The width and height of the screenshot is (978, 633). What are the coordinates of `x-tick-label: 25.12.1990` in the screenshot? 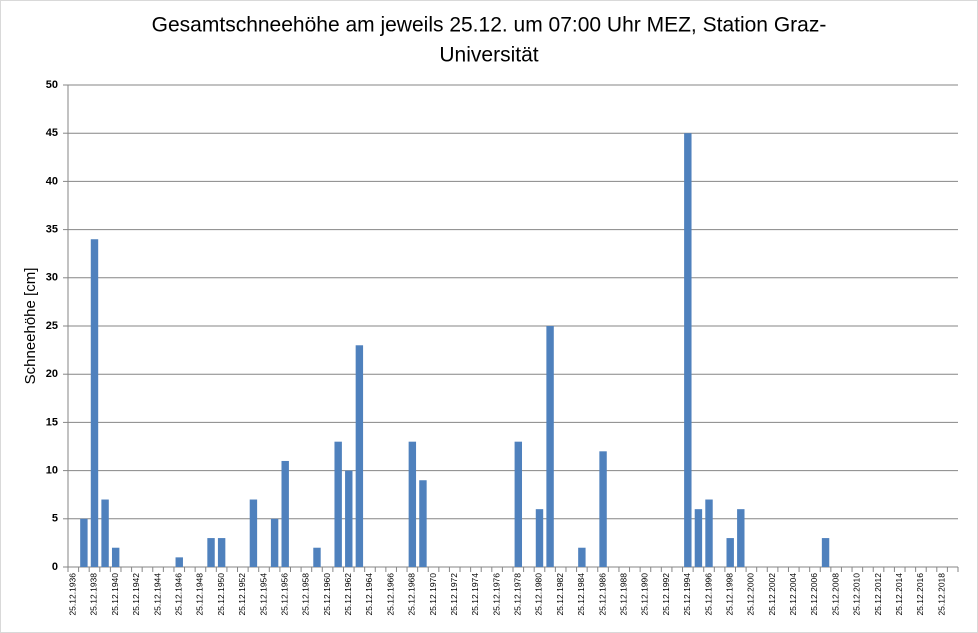 It's located at (645, 594).